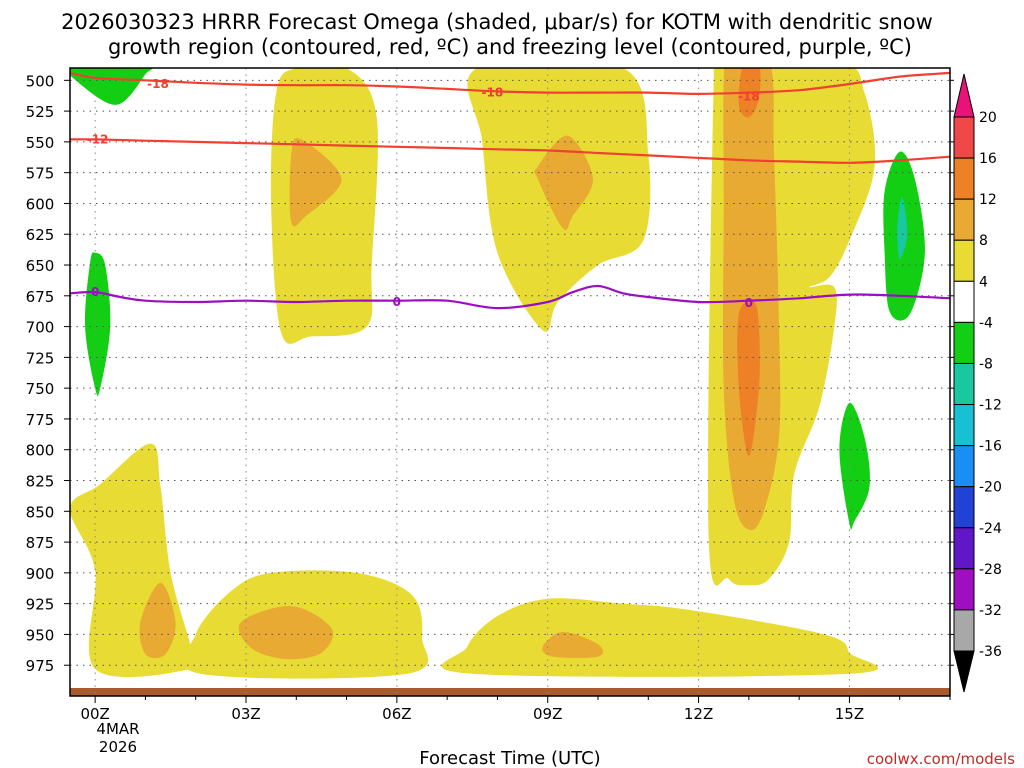 This screenshot has height=768, width=1024. I want to click on y-tick-label-625: 625, so click(40, 235).